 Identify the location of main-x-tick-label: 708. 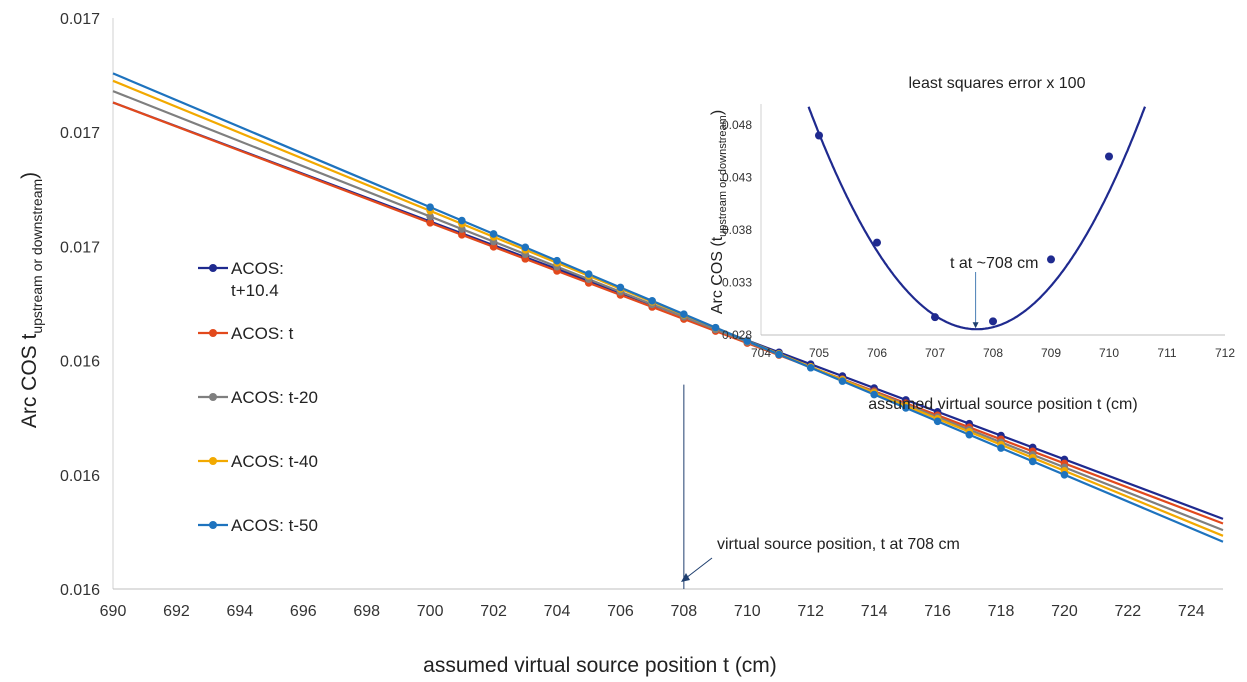
(684, 611).